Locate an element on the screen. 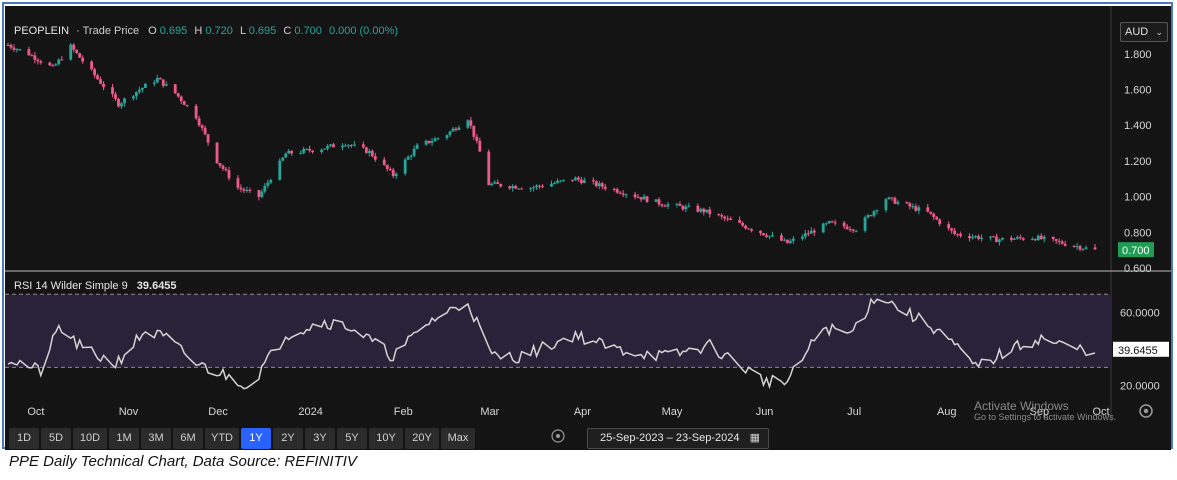  price-tick-label: 0.800 is located at coordinates (1138, 233).